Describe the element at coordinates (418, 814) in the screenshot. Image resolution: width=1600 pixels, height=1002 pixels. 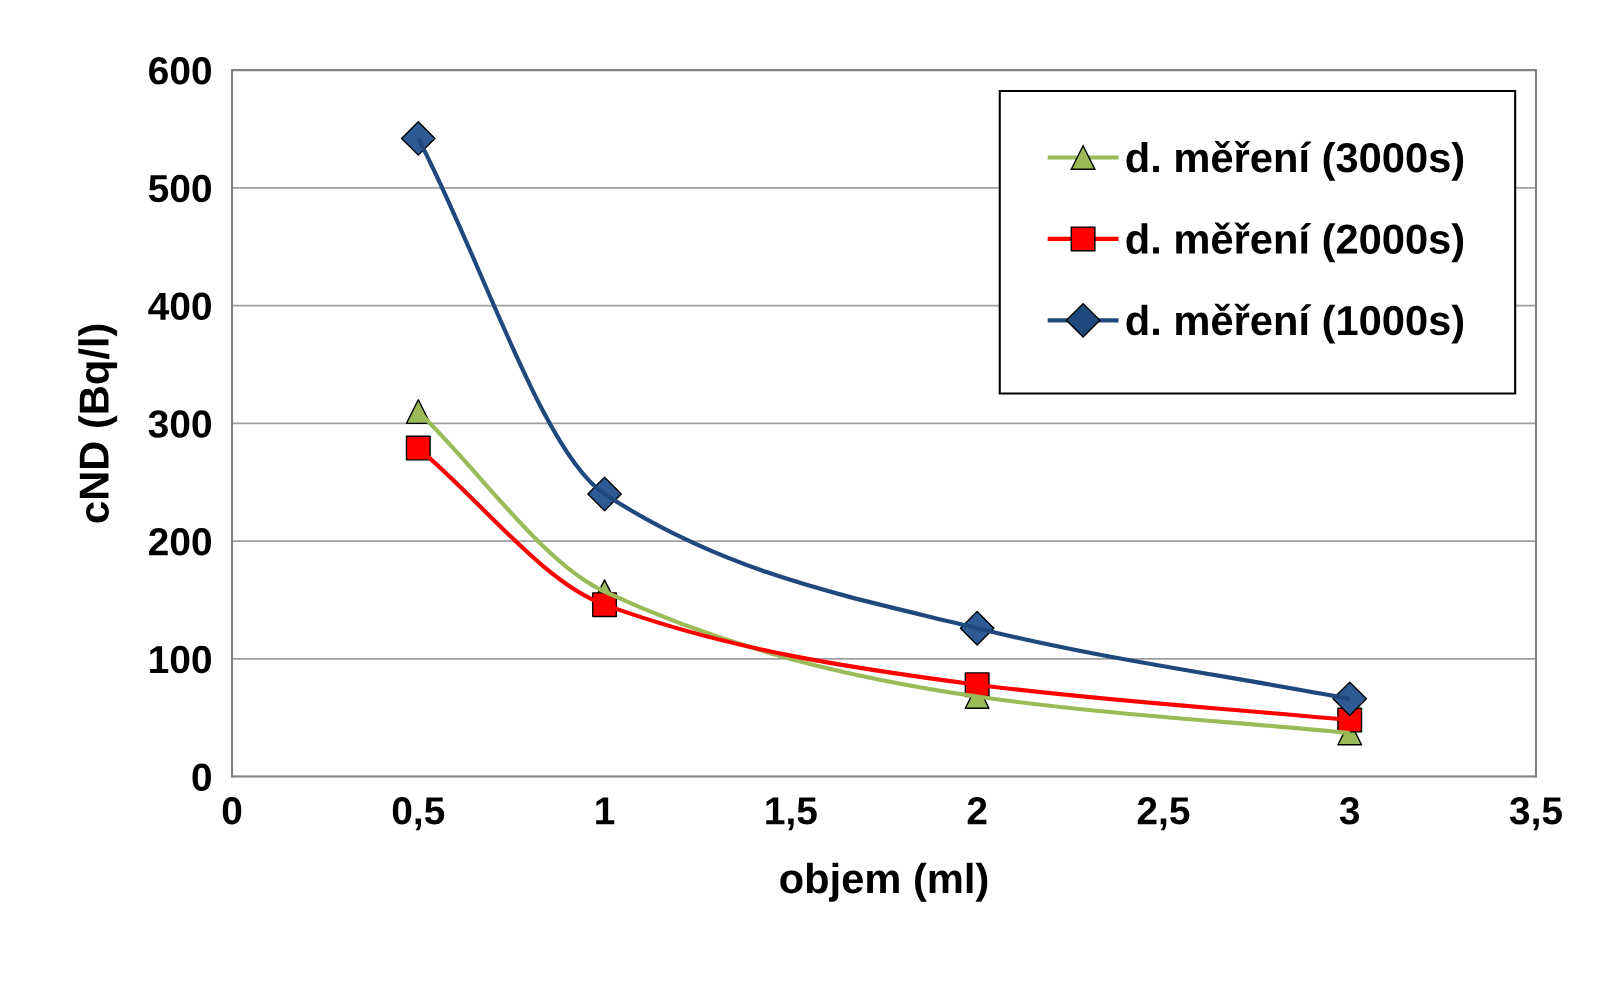
I see `x-tick-label: 0,5` at that location.